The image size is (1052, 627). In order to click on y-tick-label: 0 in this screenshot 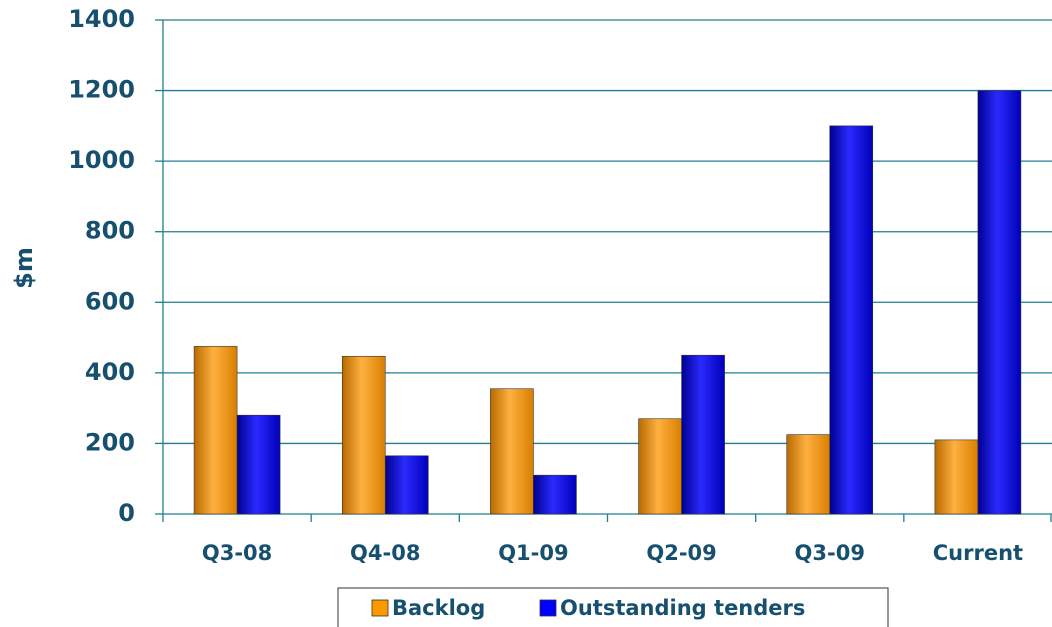, I will do `click(126, 513)`.